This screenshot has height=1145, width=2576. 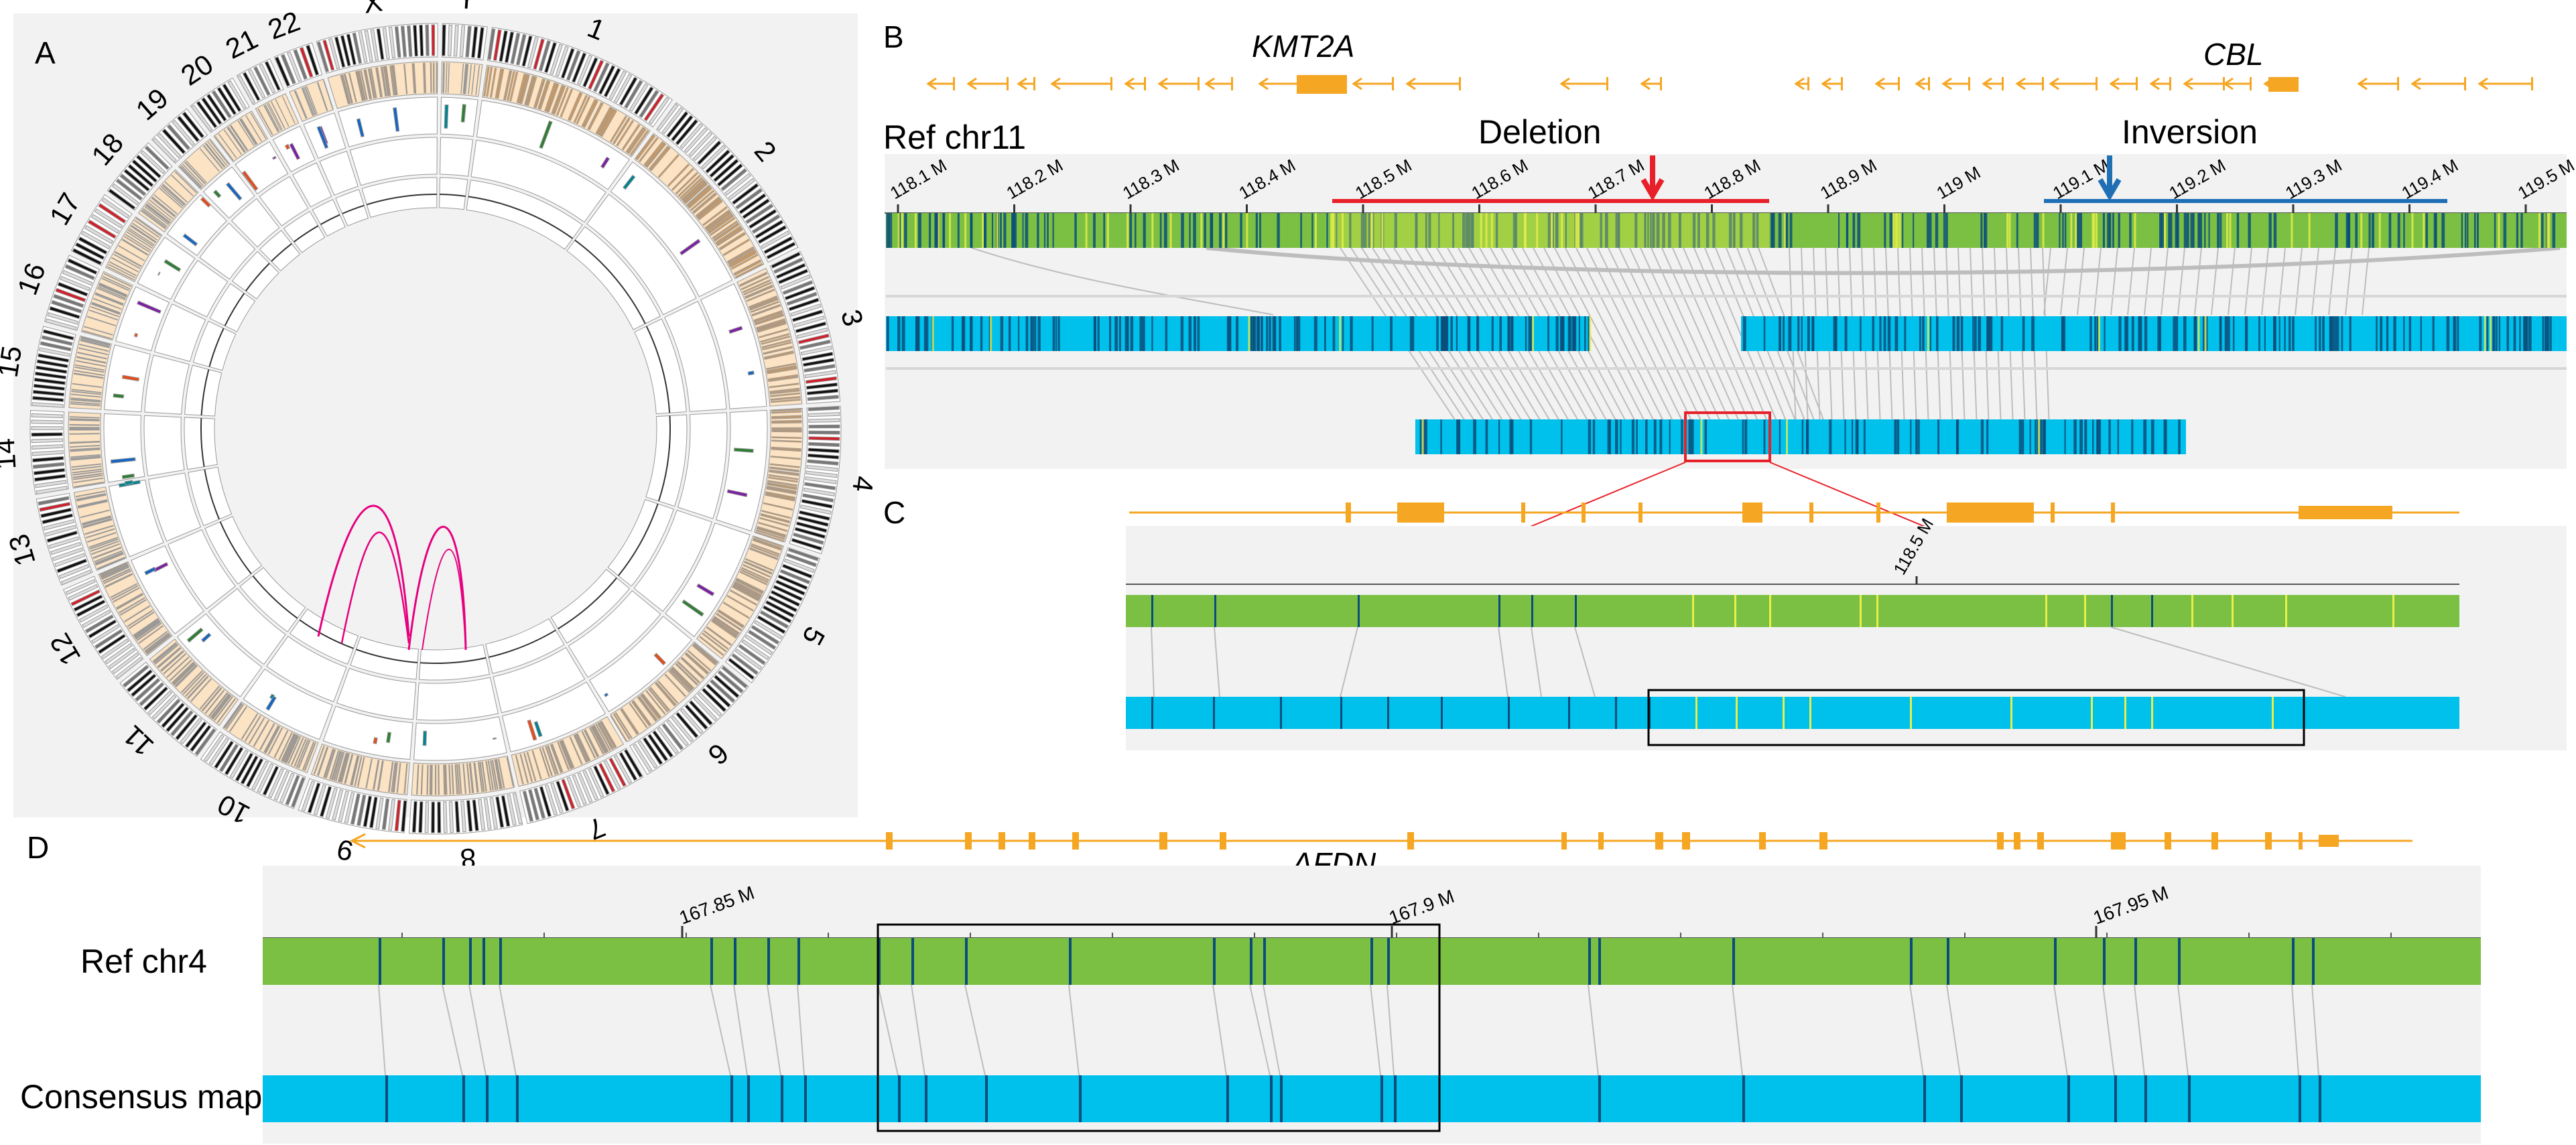 What do you see at coordinates (1372, 962) in the screenshot?
I see `panel-d-ref-bar` at bounding box center [1372, 962].